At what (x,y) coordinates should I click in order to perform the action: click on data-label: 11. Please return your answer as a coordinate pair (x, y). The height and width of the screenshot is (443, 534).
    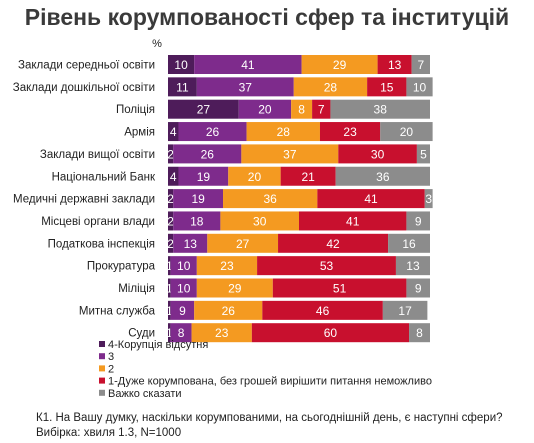
    Looking at the image, I should click on (182, 87).